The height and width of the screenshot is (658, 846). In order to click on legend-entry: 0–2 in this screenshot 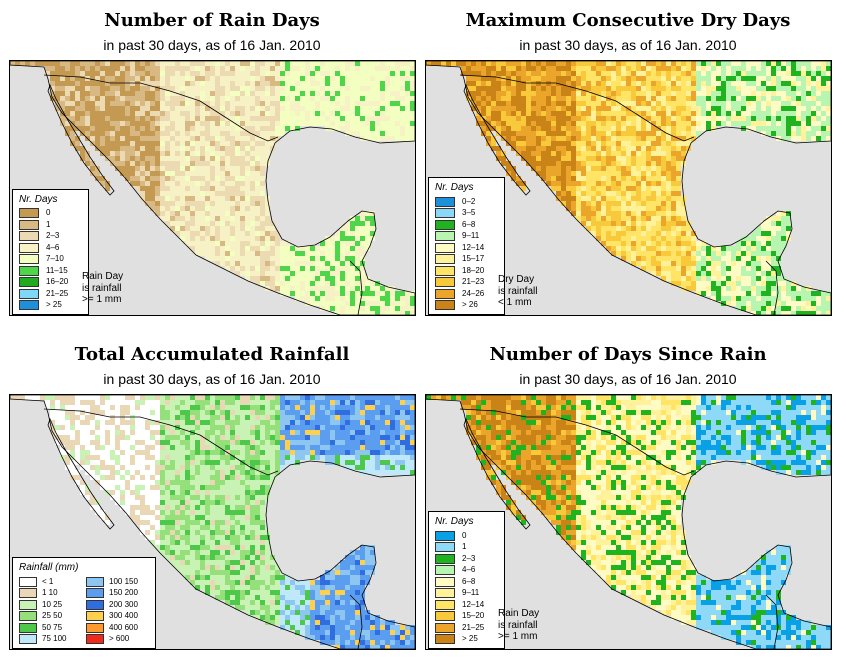, I will do `click(466, 202)`.